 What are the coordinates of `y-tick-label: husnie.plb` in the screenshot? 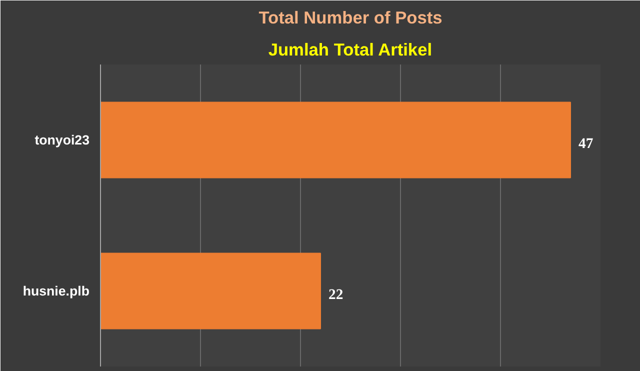 It's located at (56, 291).